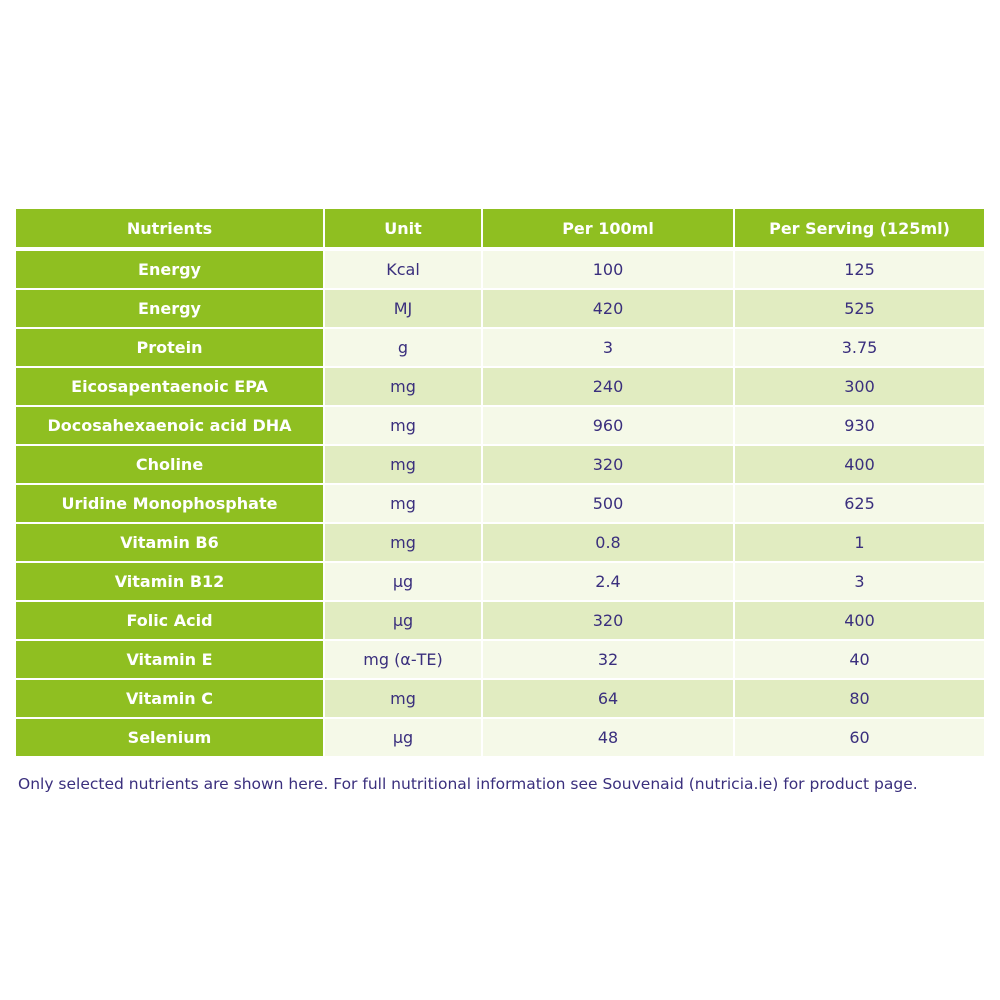  Describe the element at coordinates (170, 738) in the screenshot. I see `nutrient-cell: Selenium` at that location.